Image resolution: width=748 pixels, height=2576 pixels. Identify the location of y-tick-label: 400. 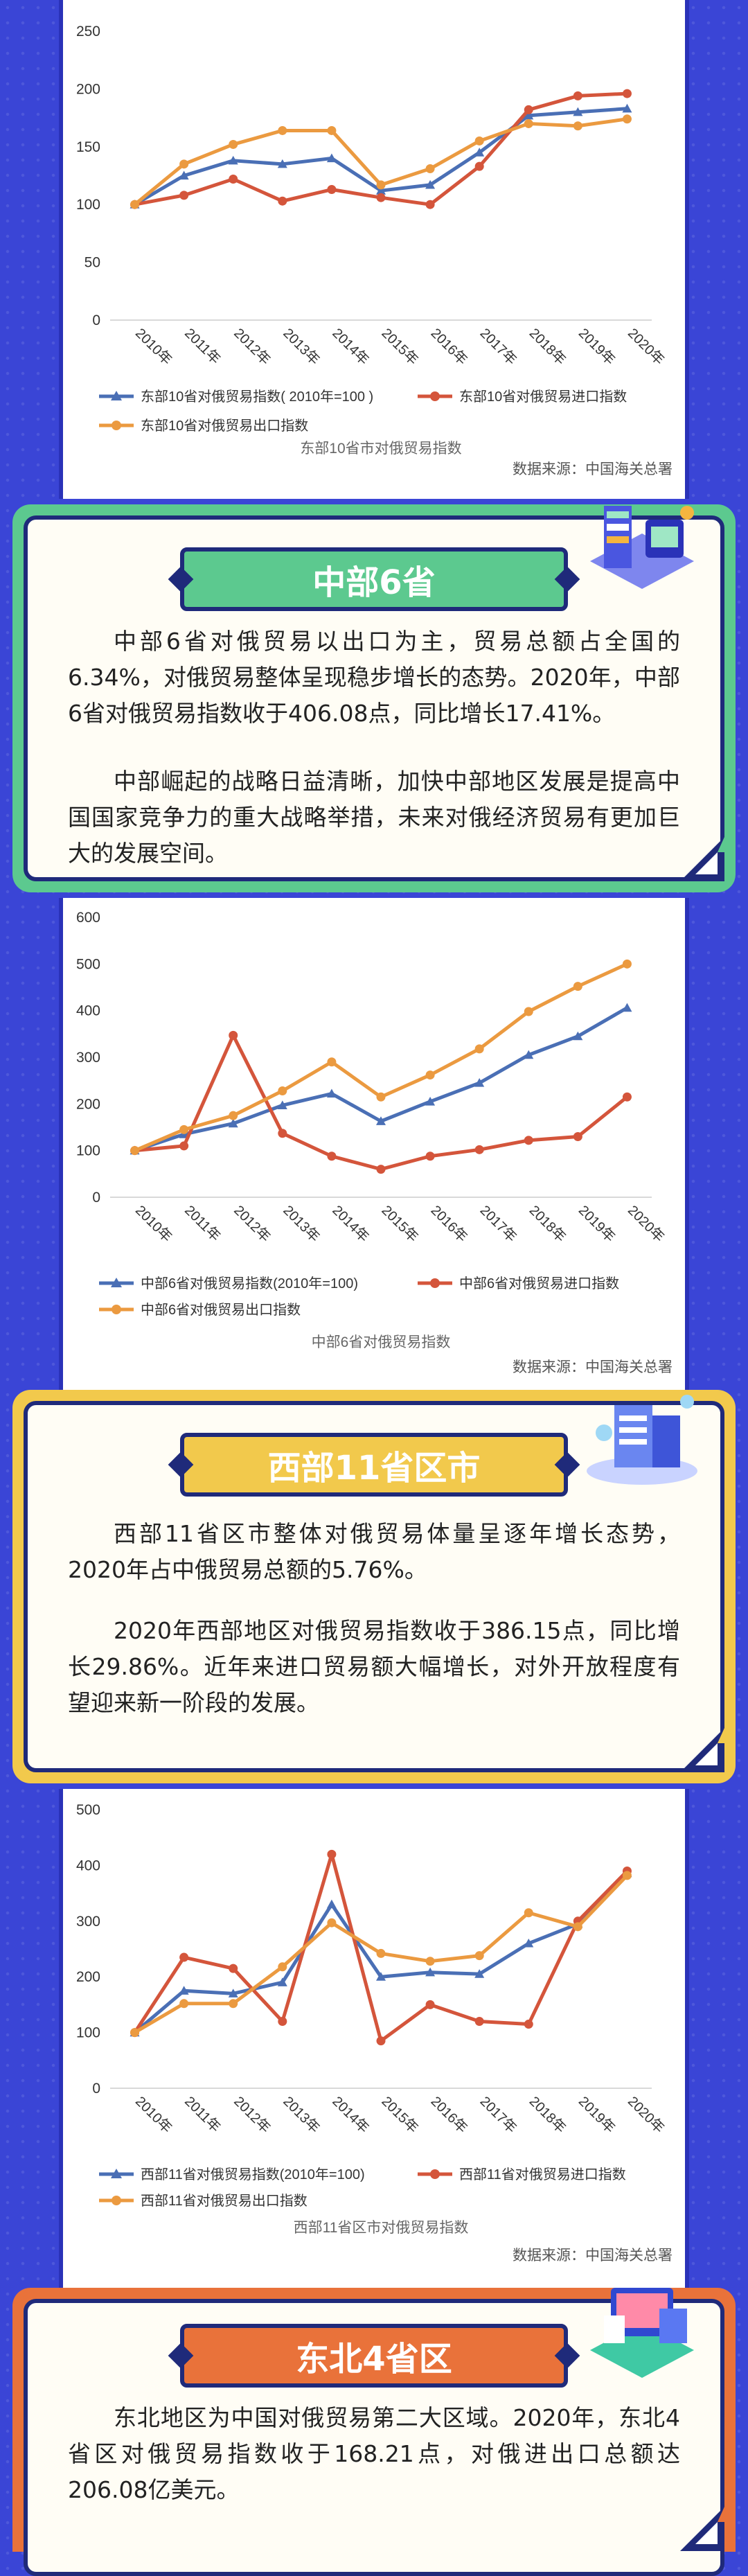
(88, 1011).